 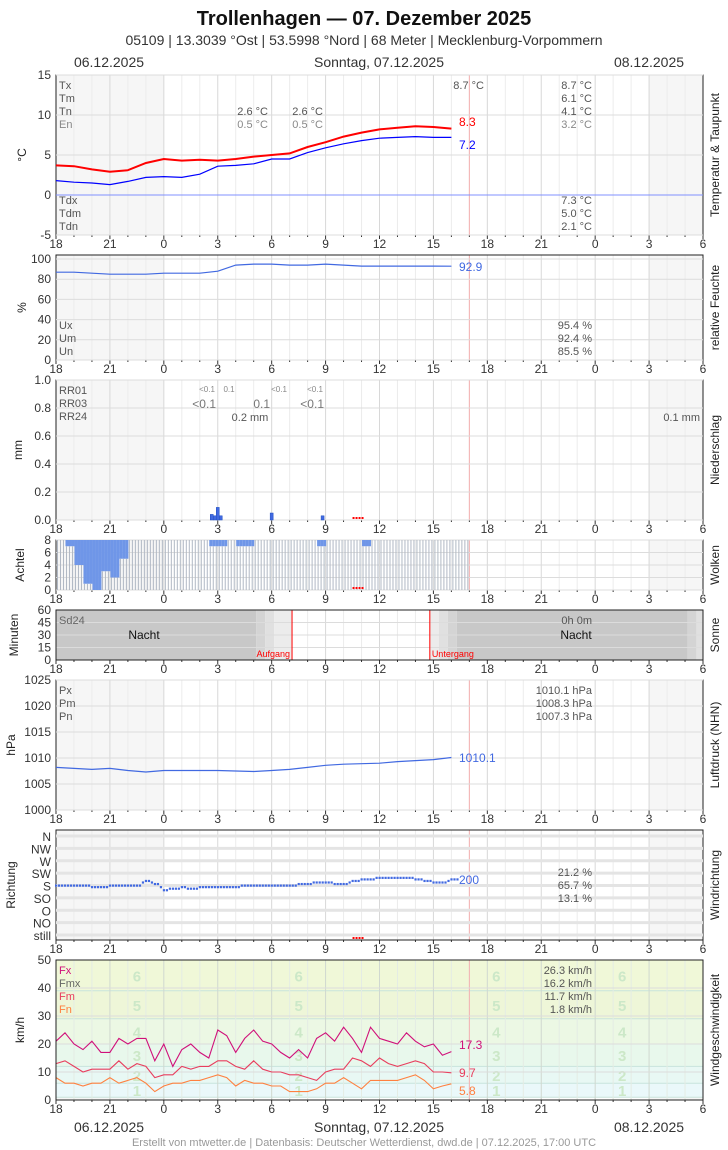 What do you see at coordinates (20, 1030) in the screenshot?
I see `wind_speed-y-axis-label: km/h` at bounding box center [20, 1030].